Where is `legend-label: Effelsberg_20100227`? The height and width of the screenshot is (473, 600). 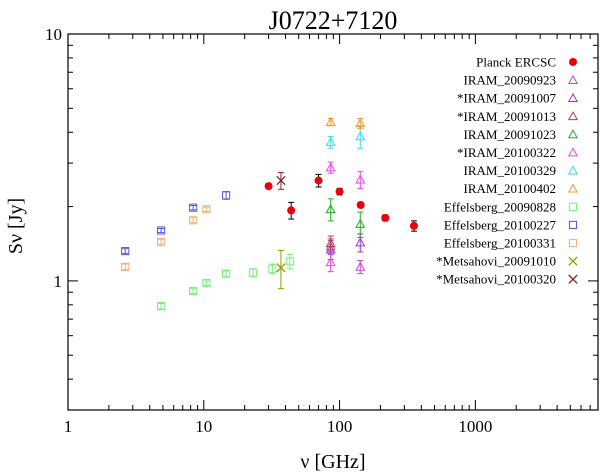
legend-label: Effelsberg_20100227 is located at coordinates (500, 224).